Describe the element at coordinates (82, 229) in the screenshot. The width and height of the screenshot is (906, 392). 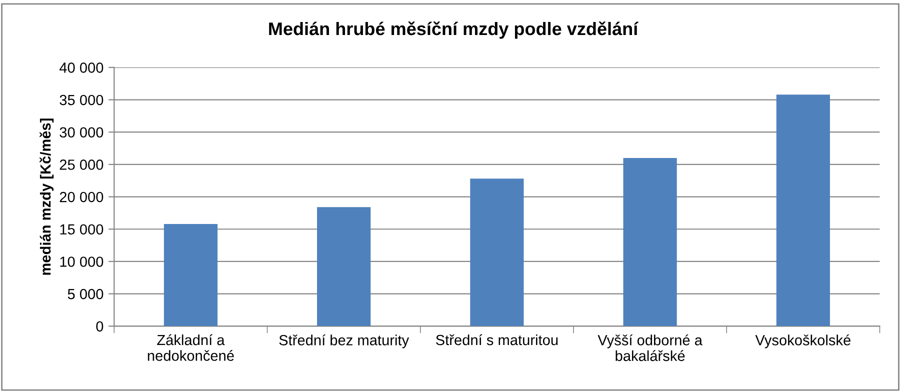
I see `y-tick-label: 15 000` at that location.